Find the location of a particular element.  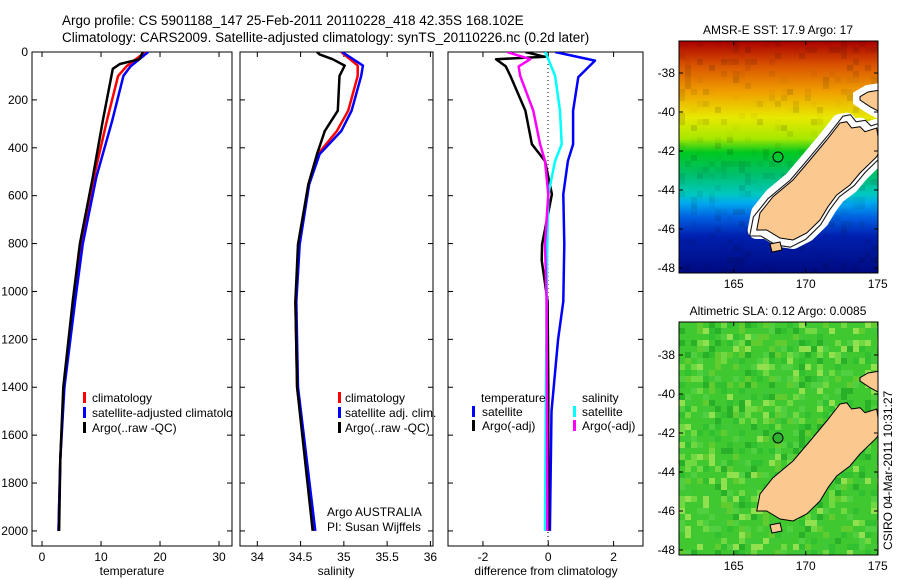

lat-tick-label: -48 is located at coordinates (667, 550).